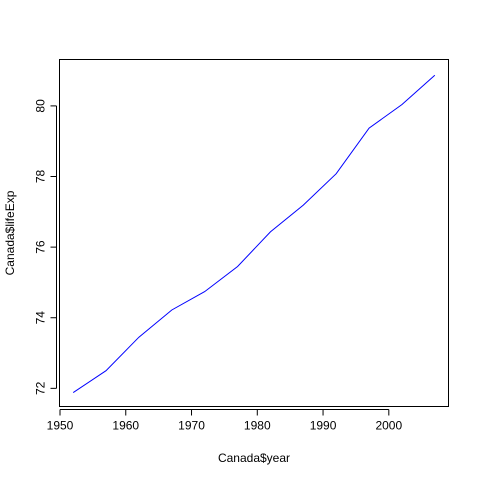  What do you see at coordinates (323, 426) in the screenshot?
I see `x-tick-label: 1990` at bounding box center [323, 426].